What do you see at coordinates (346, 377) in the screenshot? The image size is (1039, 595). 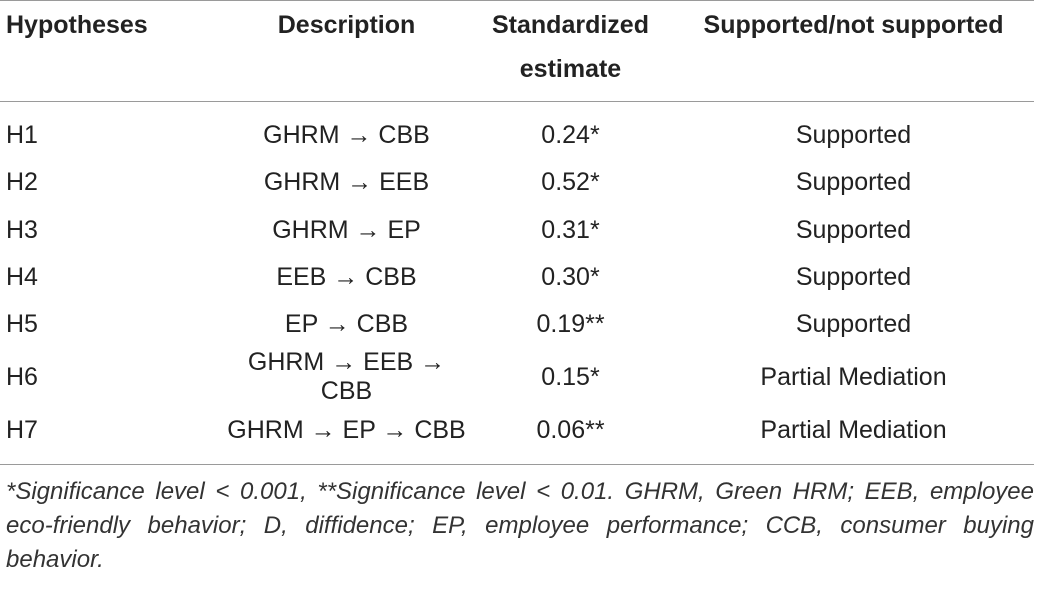 I see `description-cell: GHRM → EEB → CBB` at bounding box center [346, 377].